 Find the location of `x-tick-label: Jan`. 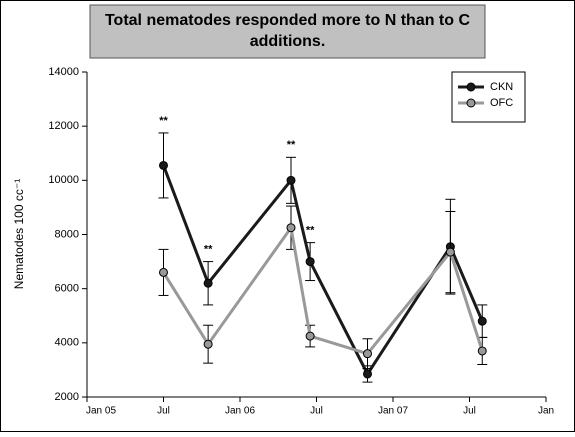

x-tick-label: Jan is located at coordinates (546, 411).